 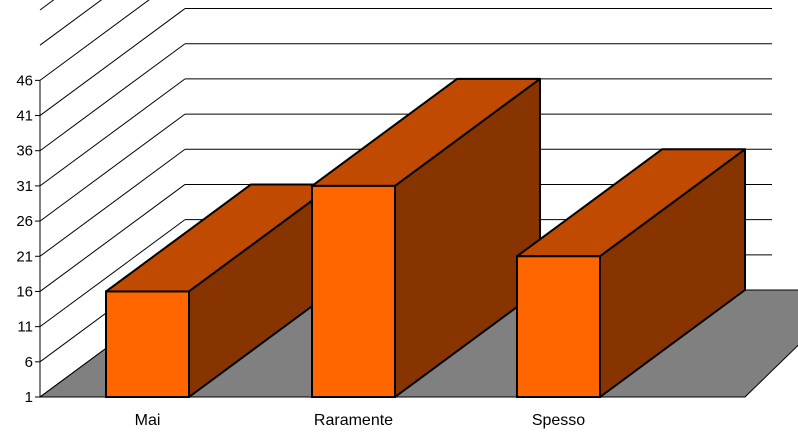 I want to click on bar-mai, so click(x=220, y=291).